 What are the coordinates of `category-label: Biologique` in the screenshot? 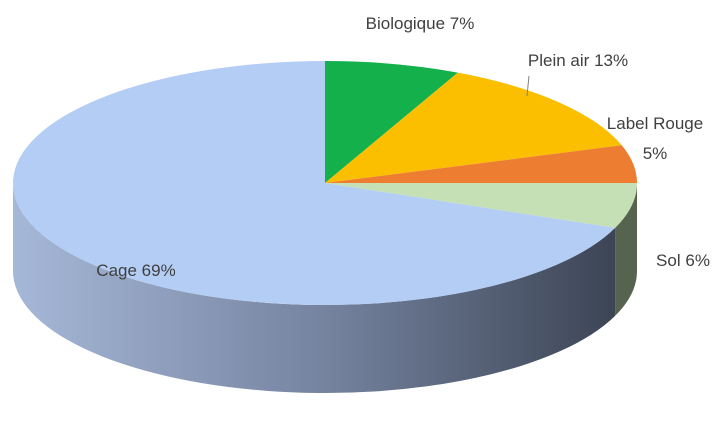 It's located at (405, 23).